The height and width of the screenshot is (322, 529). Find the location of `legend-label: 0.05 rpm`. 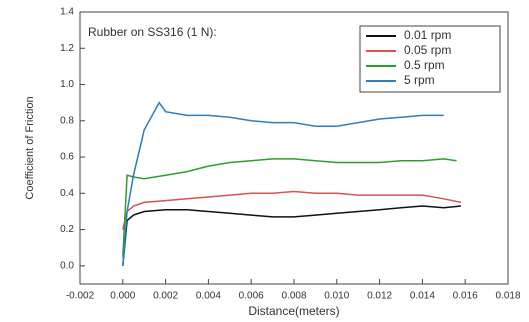

legend-label: 0.05 rpm is located at coordinates (427, 50).